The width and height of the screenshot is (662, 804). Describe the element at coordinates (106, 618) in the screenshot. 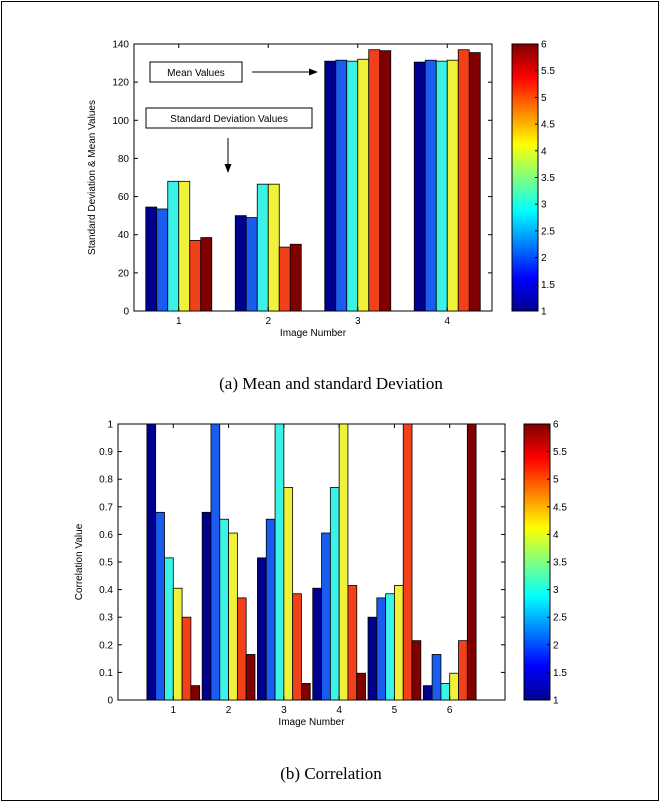

I see `y-tick-label: 0.3` at that location.